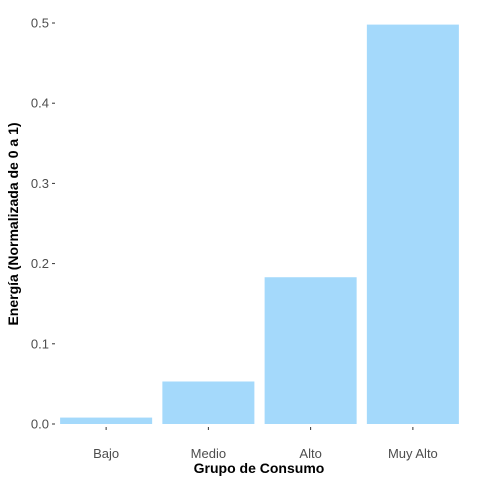 The height and width of the screenshot is (480, 480). I want to click on x-tick-label: Alto, so click(310, 453).